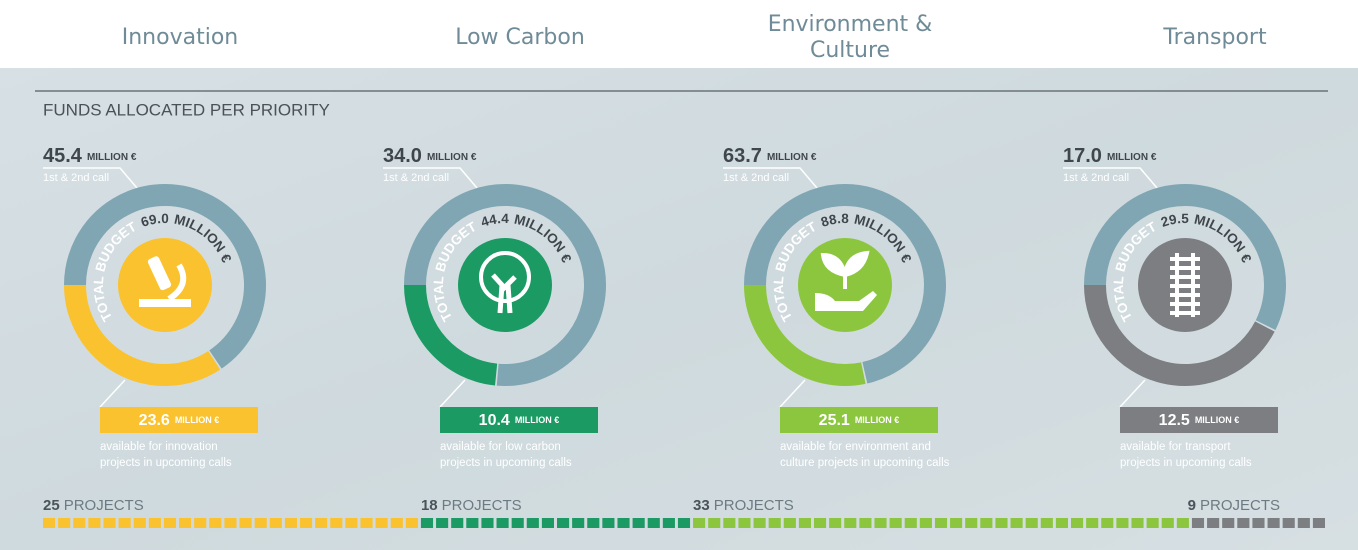  Describe the element at coordinates (429, 505) in the screenshot. I see `projects-number: 18` at that location.